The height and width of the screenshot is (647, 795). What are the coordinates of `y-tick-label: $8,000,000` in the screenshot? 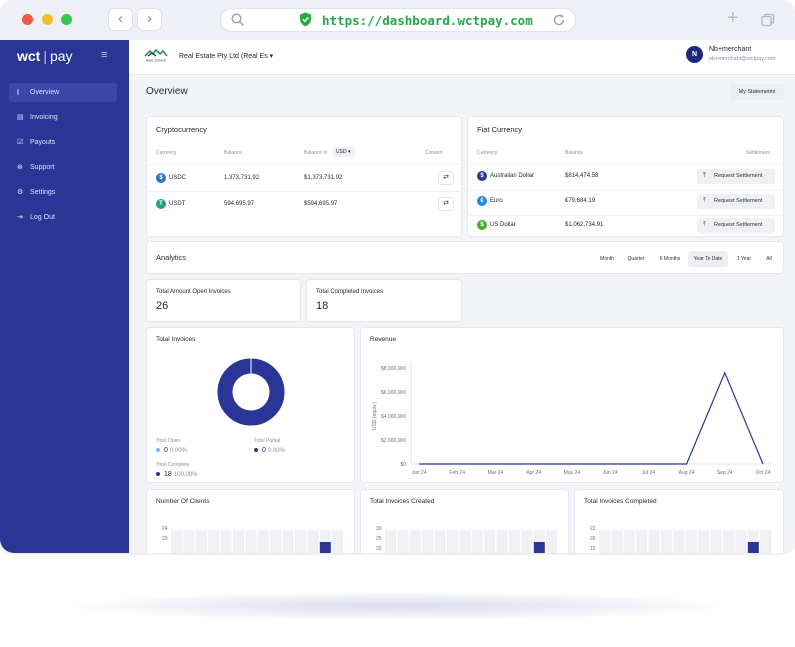 It's located at (393, 369).